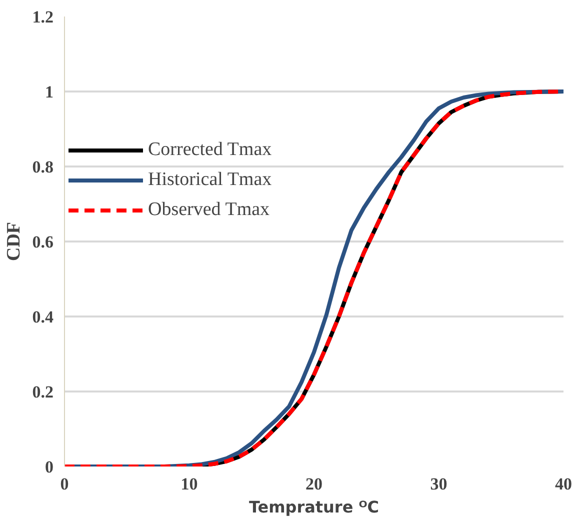 Image resolution: width=575 pixels, height=519 pixels. Describe the element at coordinates (13, 242) in the screenshot. I see `y-axis-title: CDF` at that location.